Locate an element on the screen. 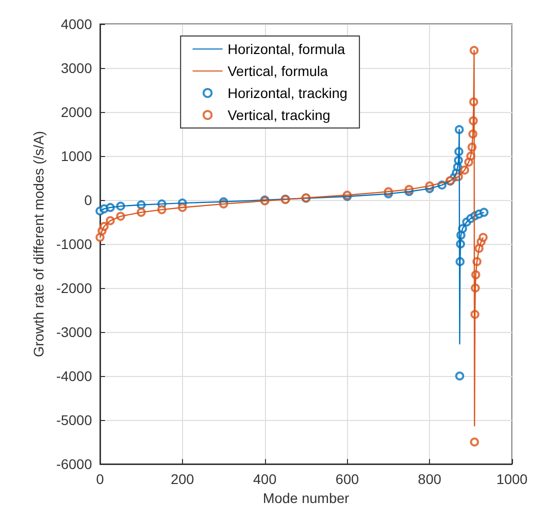 Image resolution: width=540 pixels, height=527 pixels. x-tick-label: 600 is located at coordinates (348, 479).